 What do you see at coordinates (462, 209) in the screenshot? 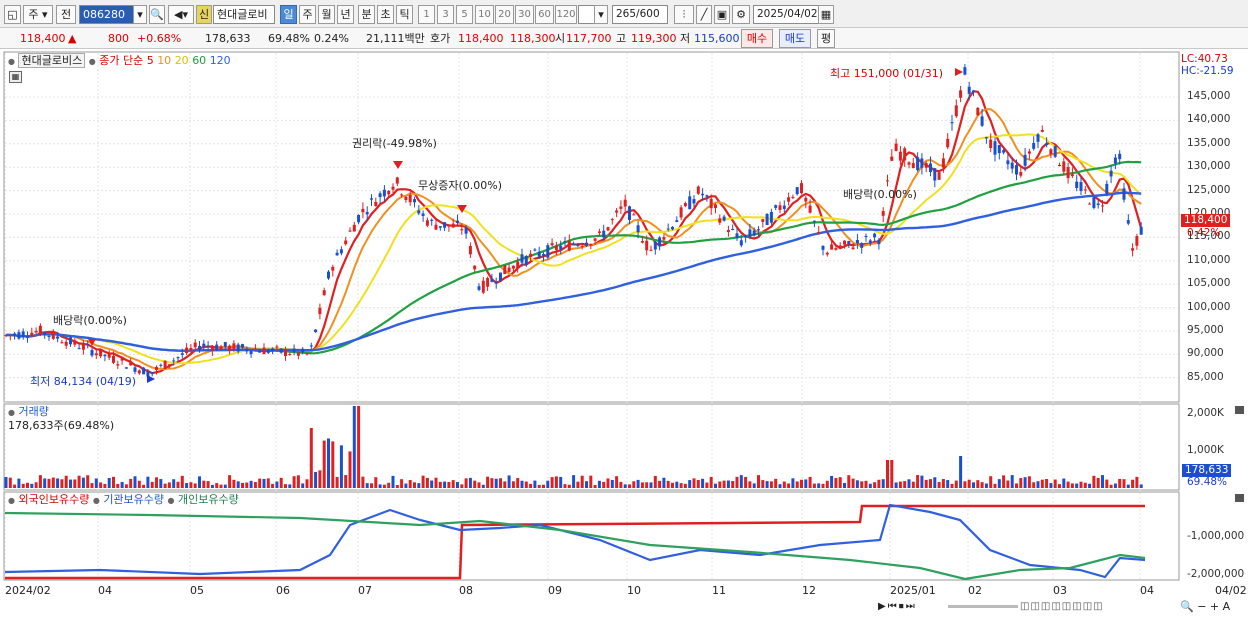
I see `bonus-marker-icon` at bounding box center [462, 209].